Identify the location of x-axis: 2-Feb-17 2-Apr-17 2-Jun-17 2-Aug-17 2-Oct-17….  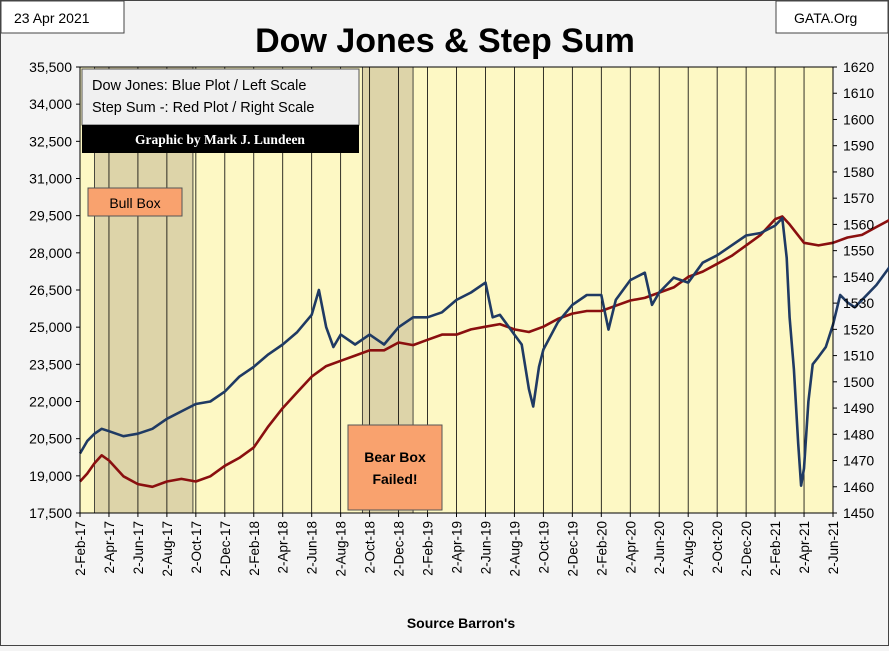
(457, 545).